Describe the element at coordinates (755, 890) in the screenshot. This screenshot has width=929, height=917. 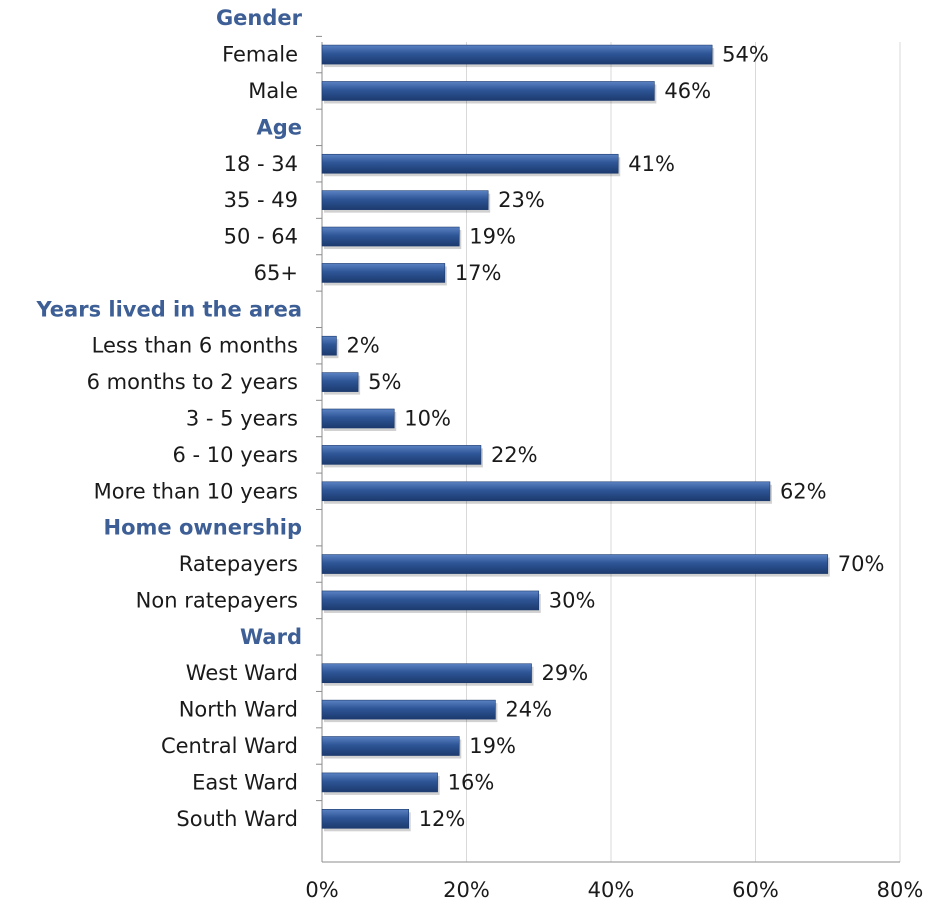
I see `x-tick-label: 60%` at that location.